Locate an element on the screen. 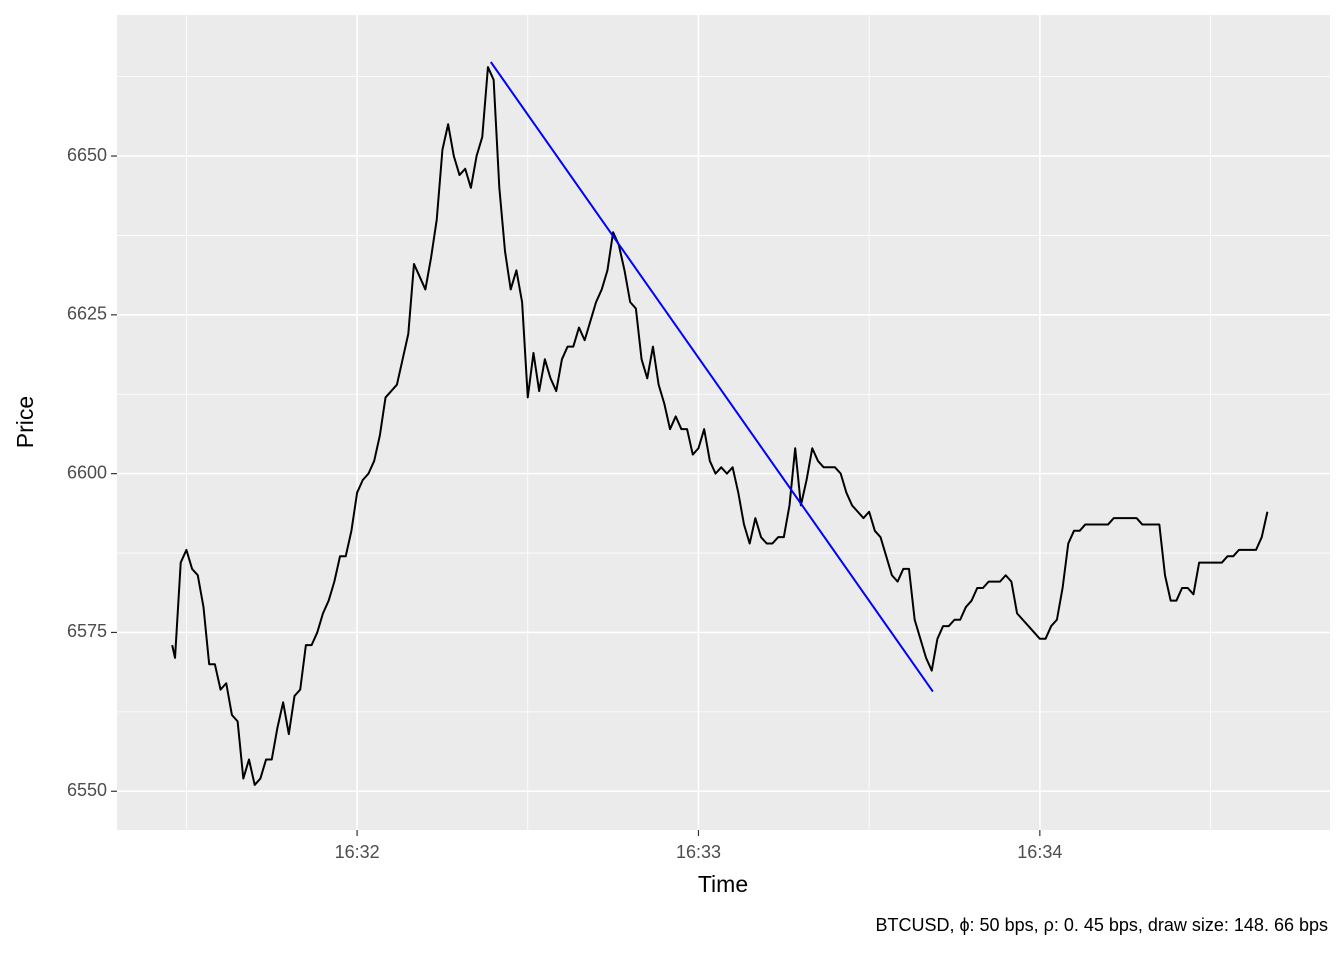  x-tick-label: 16:32 is located at coordinates (357, 852).